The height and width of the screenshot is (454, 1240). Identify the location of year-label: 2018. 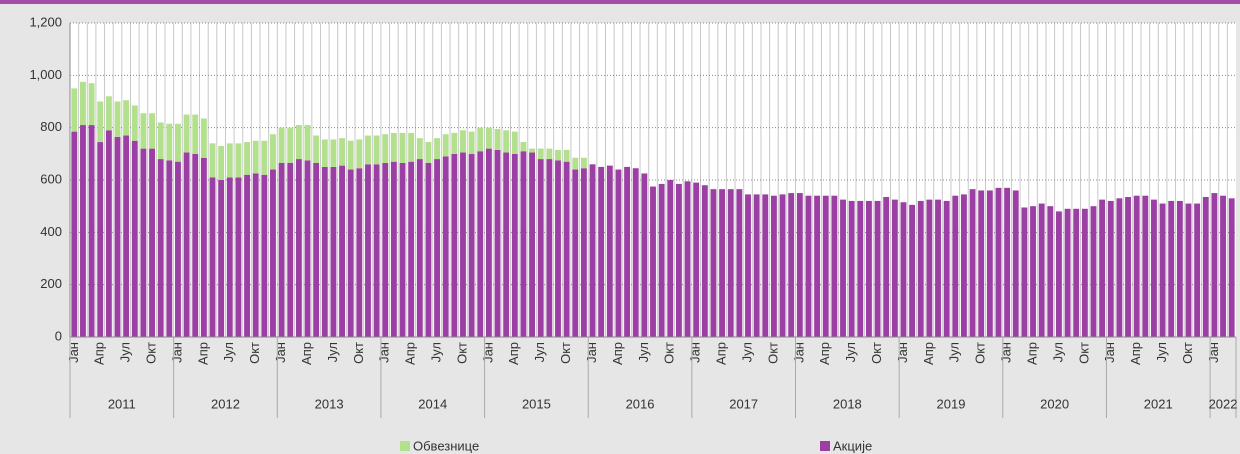
(847, 403).